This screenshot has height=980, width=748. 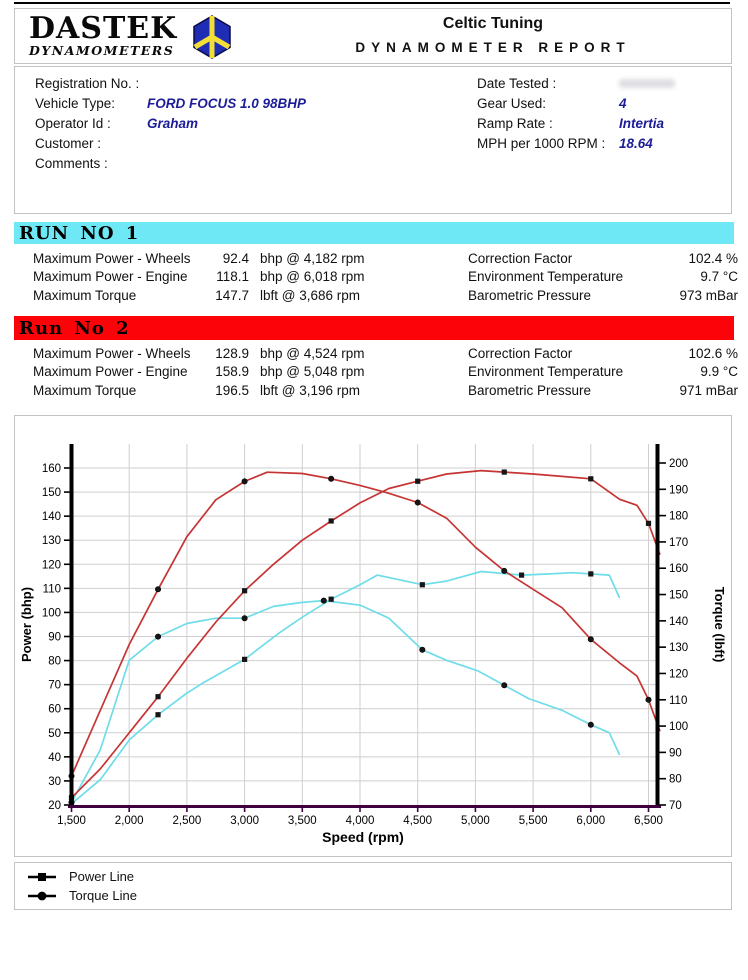 What do you see at coordinates (102, 51) in the screenshot?
I see `logo-subtitle: DYNAMOMETERS` at bounding box center [102, 51].